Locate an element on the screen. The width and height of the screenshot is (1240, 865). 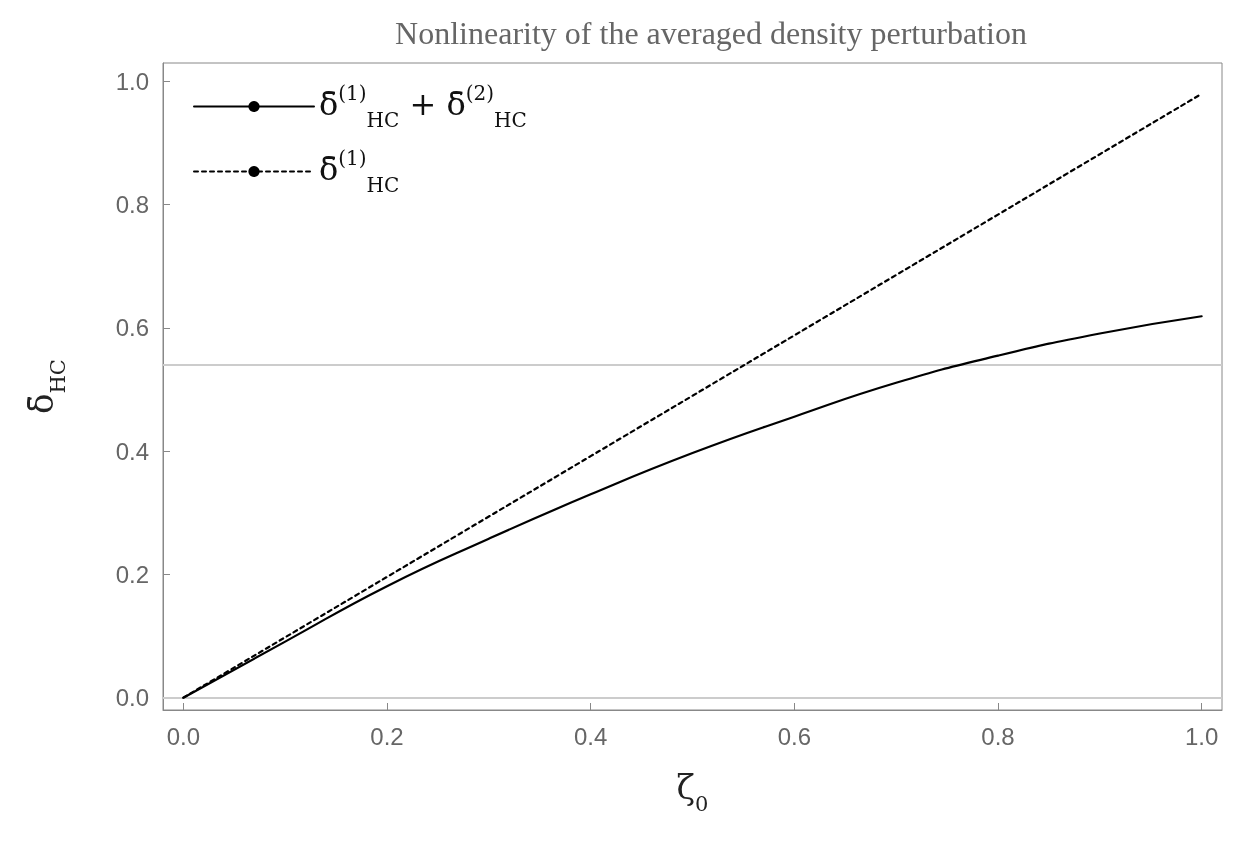
x-tick-label: 0.8 is located at coordinates (998, 736).